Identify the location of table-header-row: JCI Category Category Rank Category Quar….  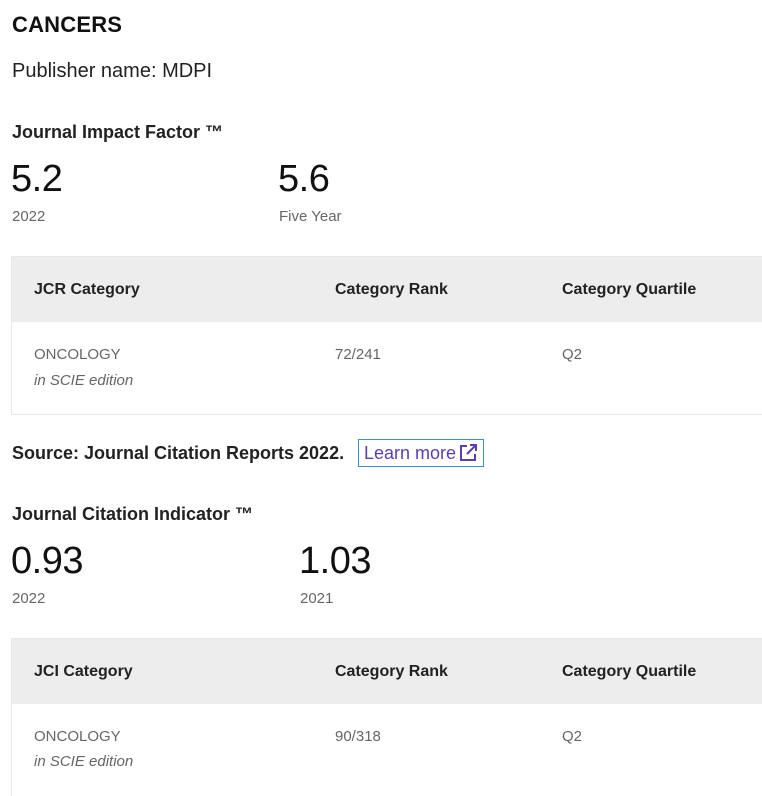
(387, 671).